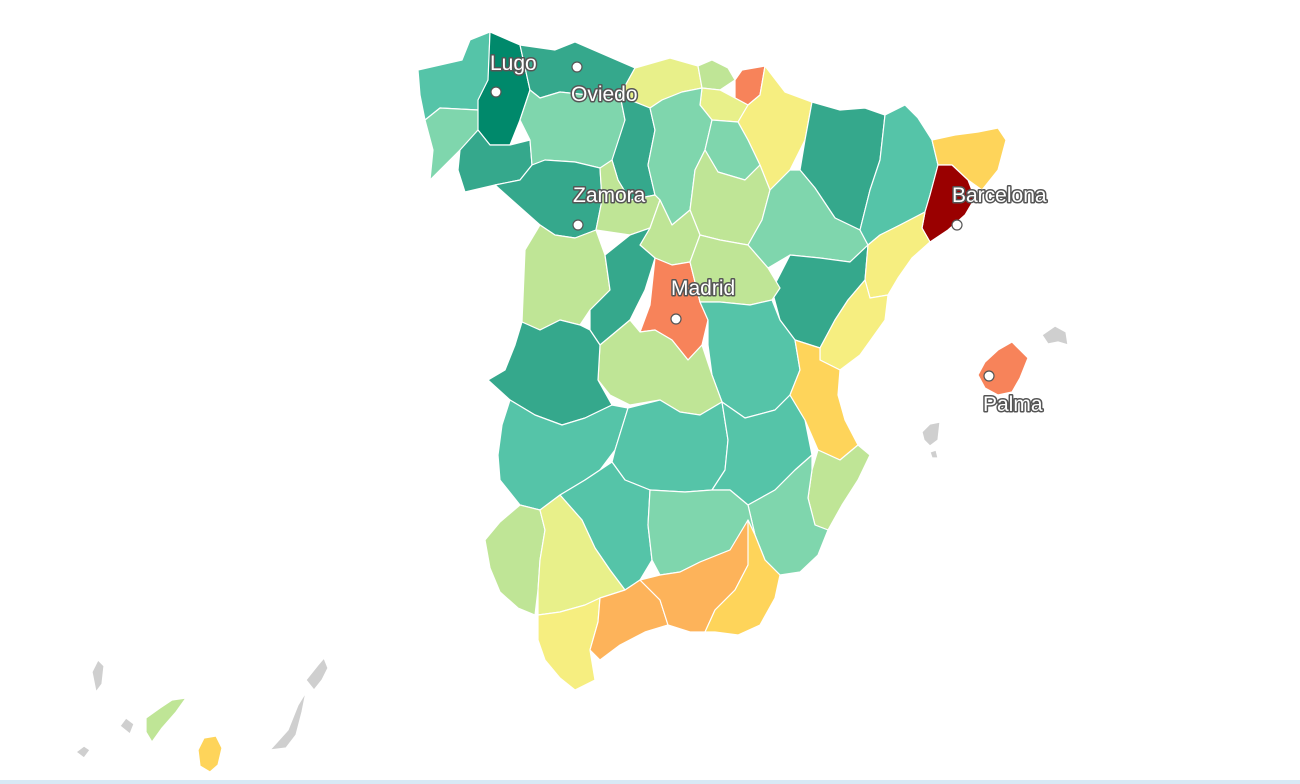  I want to click on province-cadiz, so click(569, 644).